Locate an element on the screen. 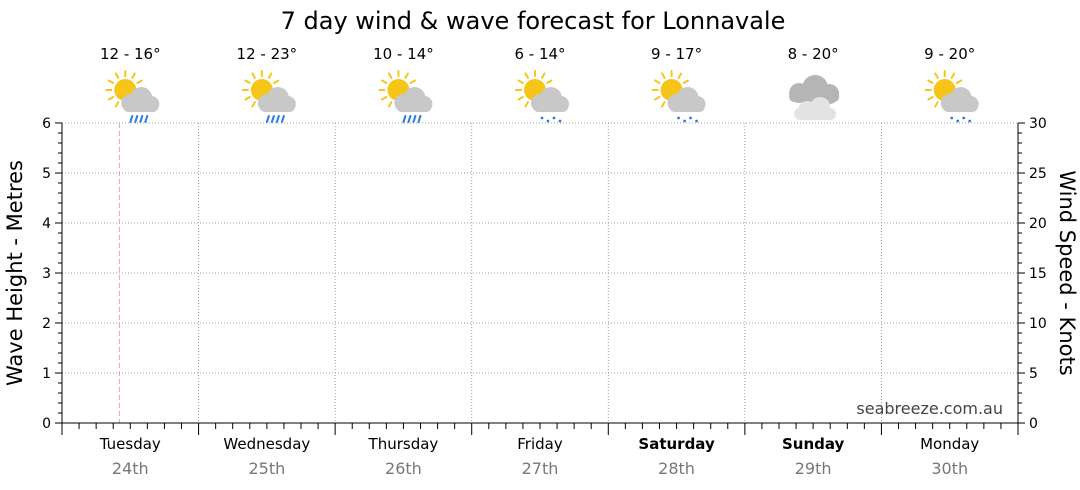 The image size is (1080, 490). right-tick-label: 10 is located at coordinates (1038, 324).